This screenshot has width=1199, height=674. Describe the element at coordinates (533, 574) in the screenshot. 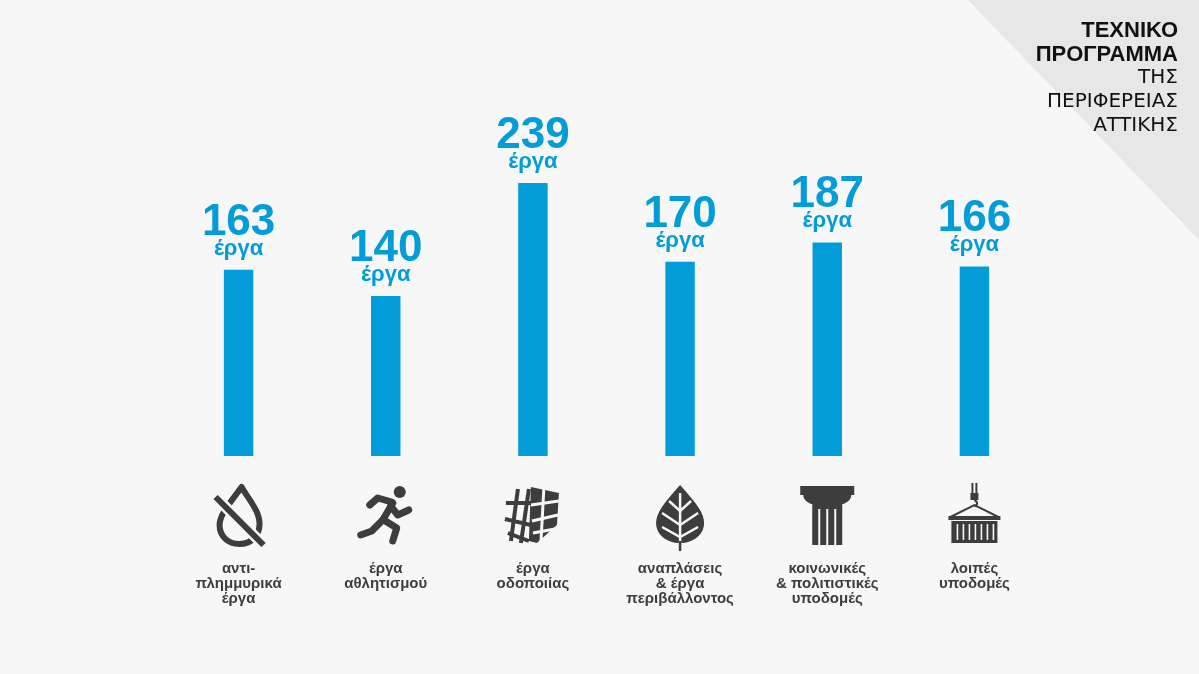

I see `x-tick-label: έργα οδοποιίας` at that location.